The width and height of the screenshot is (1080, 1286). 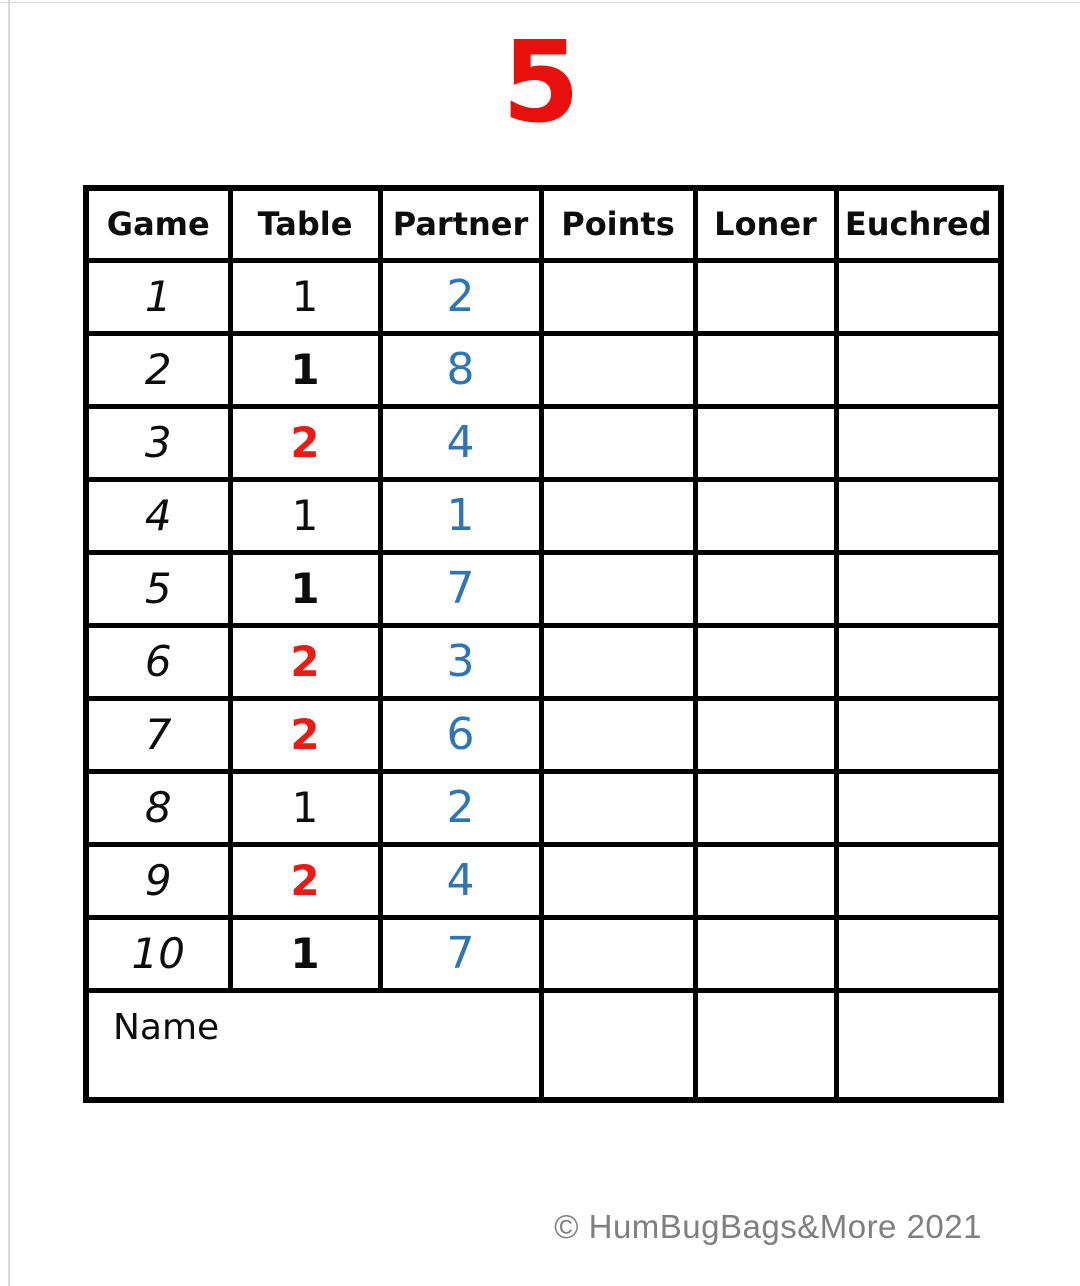 I want to click on name-points-cell, so click(x=618, y=1045).